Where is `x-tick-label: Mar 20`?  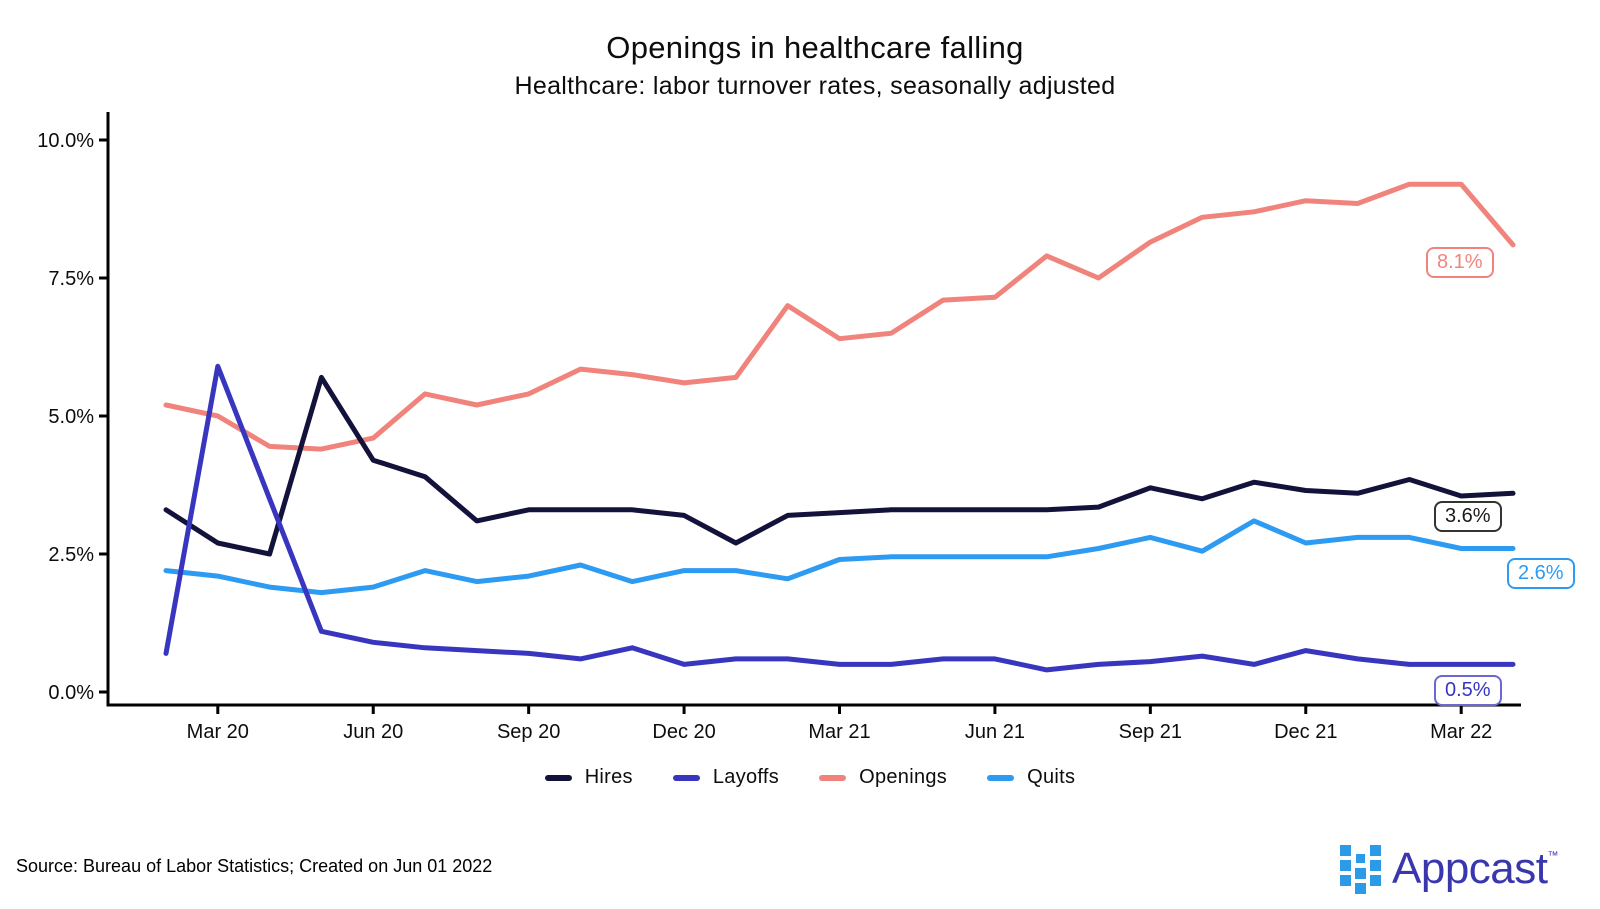 x-tick-label: Mar 20 is located at coordinates (218, 732).